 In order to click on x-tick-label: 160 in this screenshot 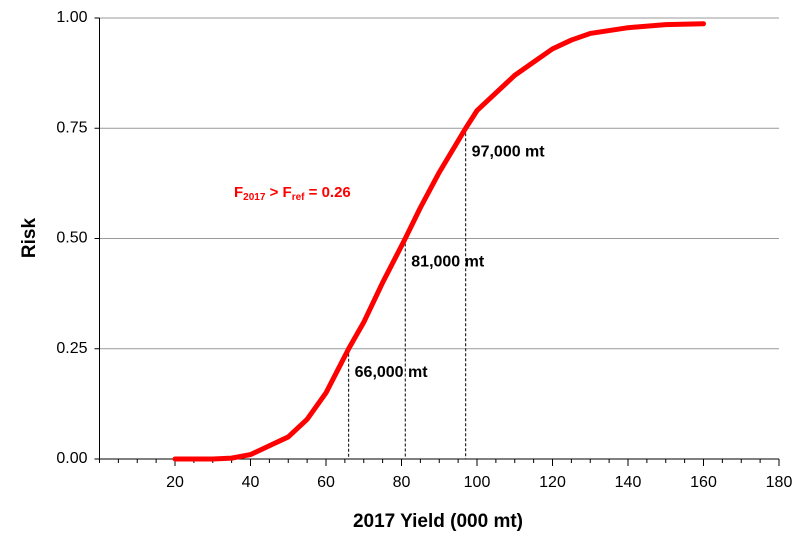, I will do `click(703, 482)`.